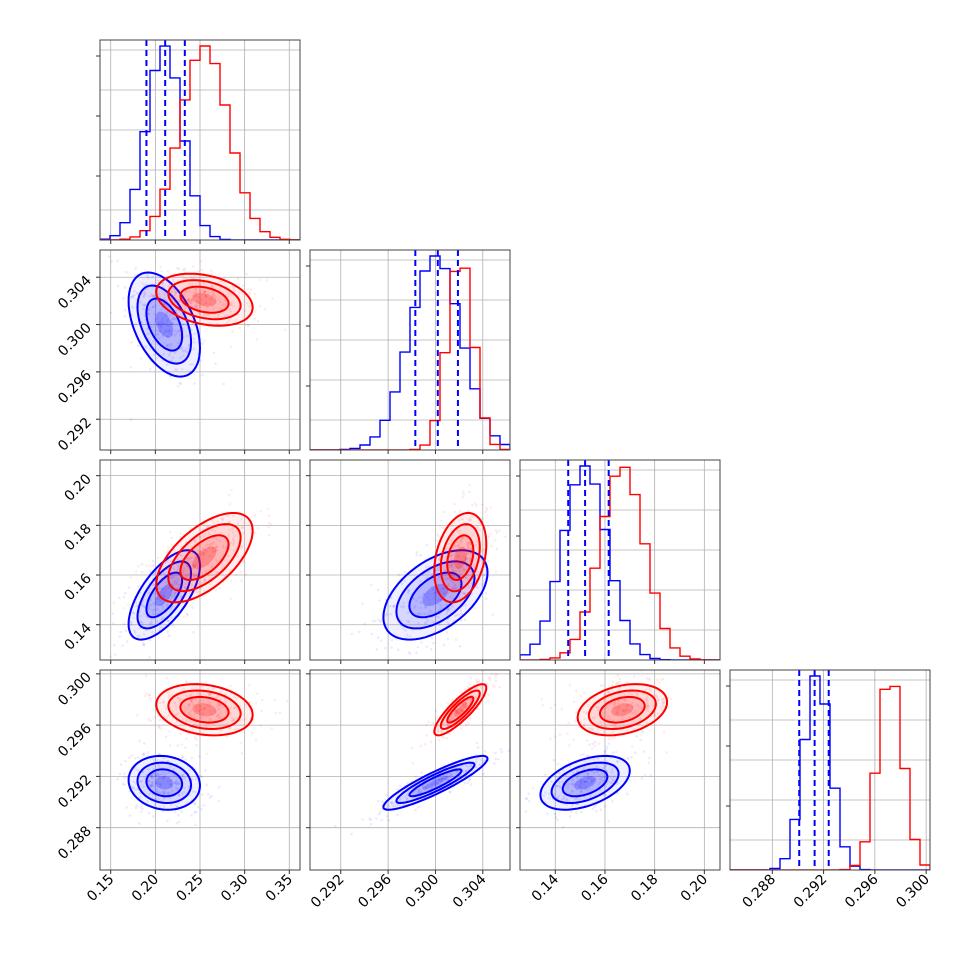 This screenshot has height=974, width=970. Describe the element at coordinates (164, 782) in the screenshot. I see `contour-blue` at that location.